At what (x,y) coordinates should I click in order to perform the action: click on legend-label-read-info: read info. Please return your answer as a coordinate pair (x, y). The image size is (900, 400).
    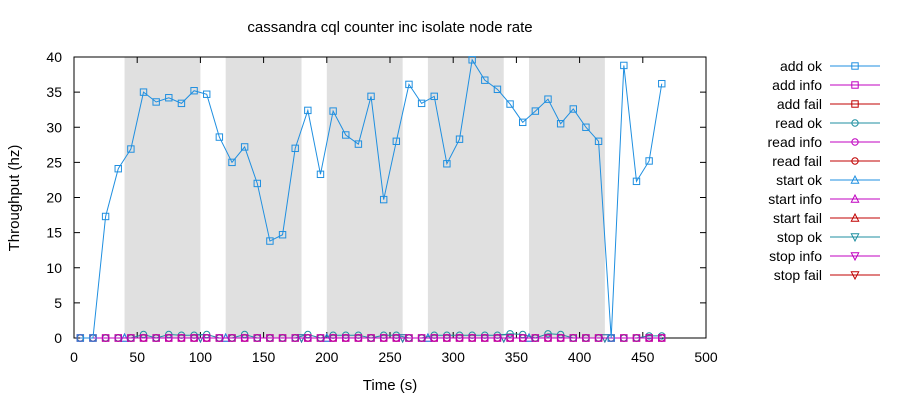
    Looking at the image, I should click on (795, 142).